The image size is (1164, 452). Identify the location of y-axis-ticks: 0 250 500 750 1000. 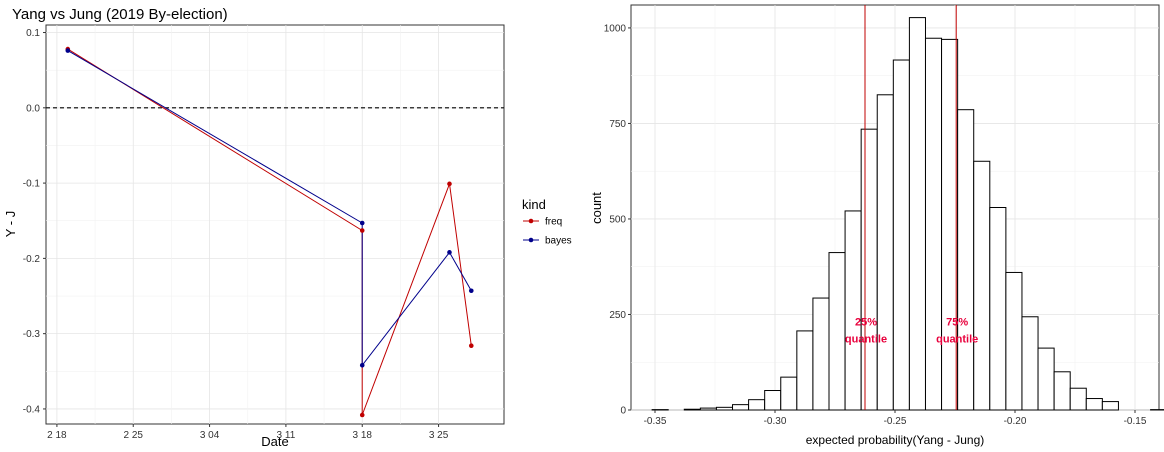
(617, 220).